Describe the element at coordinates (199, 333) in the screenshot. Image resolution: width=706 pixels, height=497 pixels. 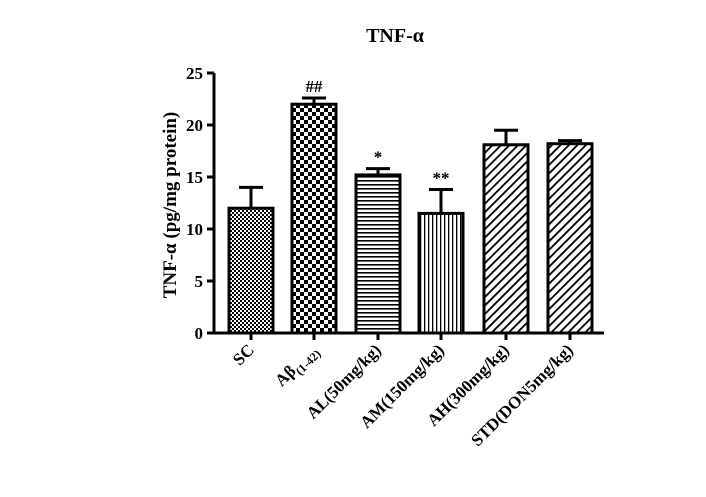
I see `y-tick-label: 0` at that location.